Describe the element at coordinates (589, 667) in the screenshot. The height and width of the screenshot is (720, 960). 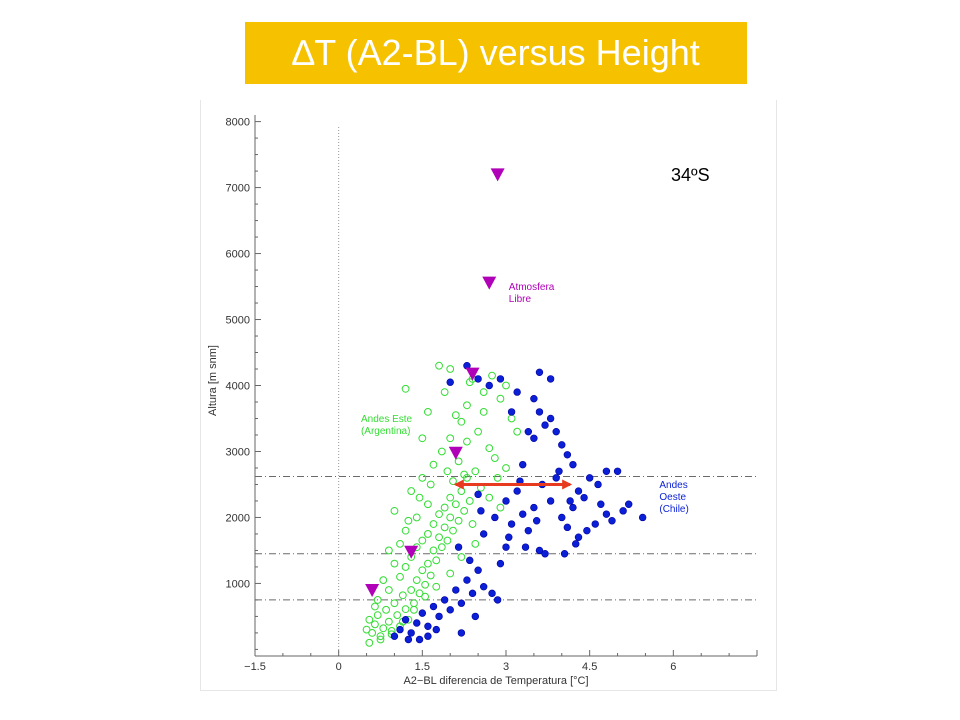
I see `x-tick-label: 4.5` at that location.